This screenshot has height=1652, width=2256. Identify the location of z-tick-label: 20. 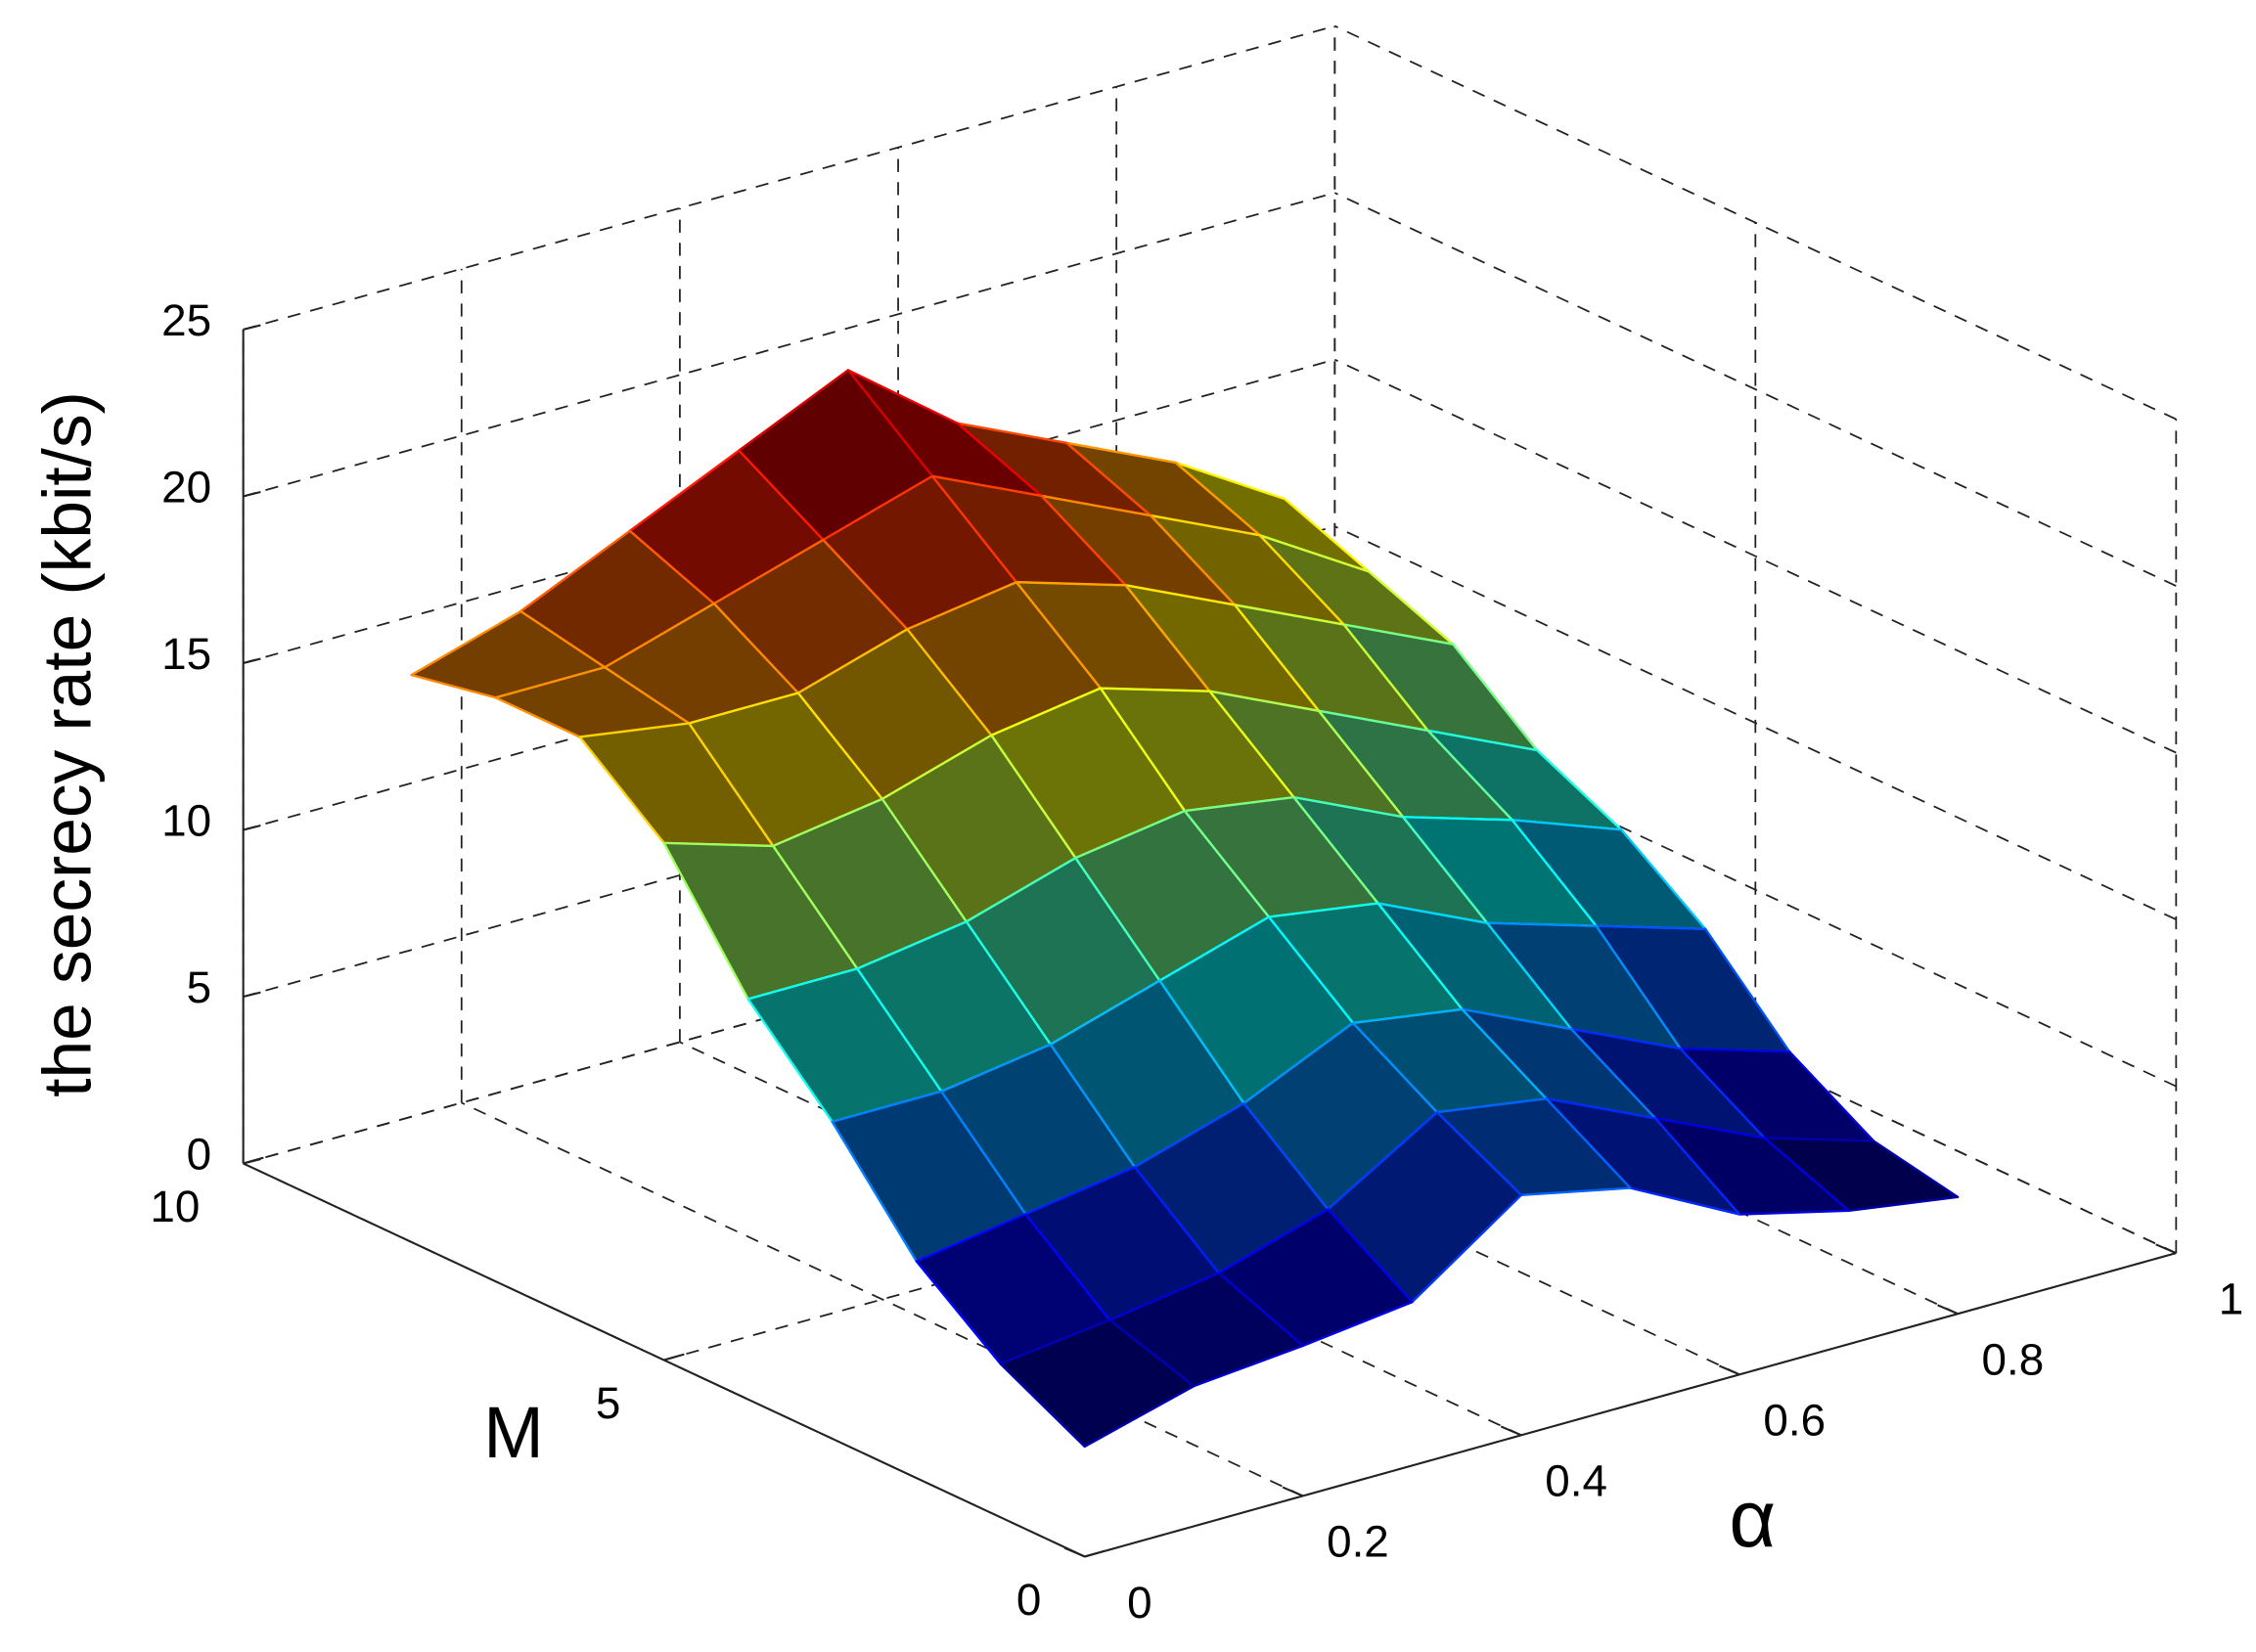
(186, 488).